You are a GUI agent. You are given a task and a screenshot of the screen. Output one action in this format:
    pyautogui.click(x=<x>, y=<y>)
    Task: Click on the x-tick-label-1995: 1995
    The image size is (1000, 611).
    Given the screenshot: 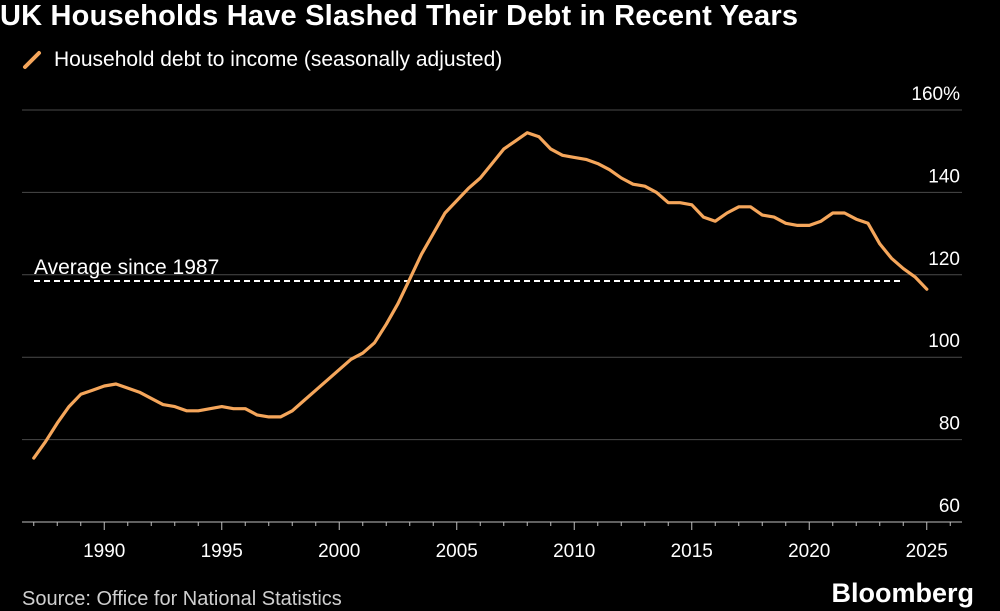 What is the action you would take?
    pyautogui.click(x=222, y=551)
    